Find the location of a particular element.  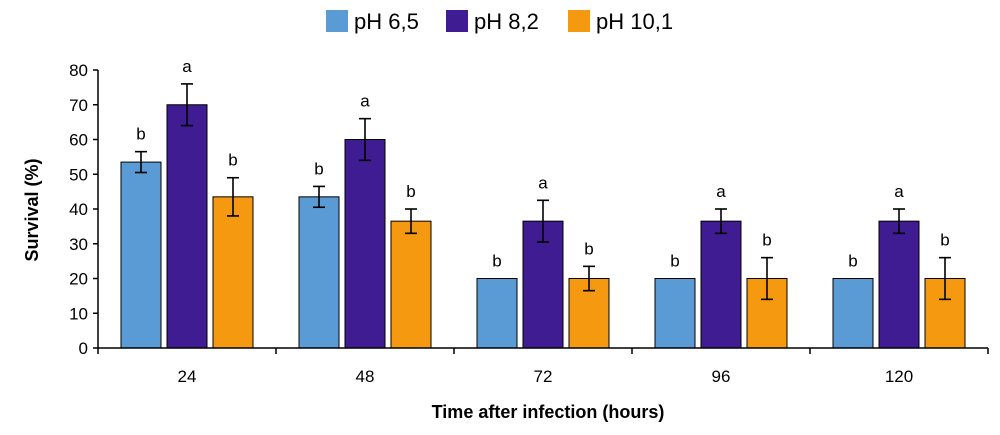

x-tick-label: 120 is located at coordinates (899, 376).